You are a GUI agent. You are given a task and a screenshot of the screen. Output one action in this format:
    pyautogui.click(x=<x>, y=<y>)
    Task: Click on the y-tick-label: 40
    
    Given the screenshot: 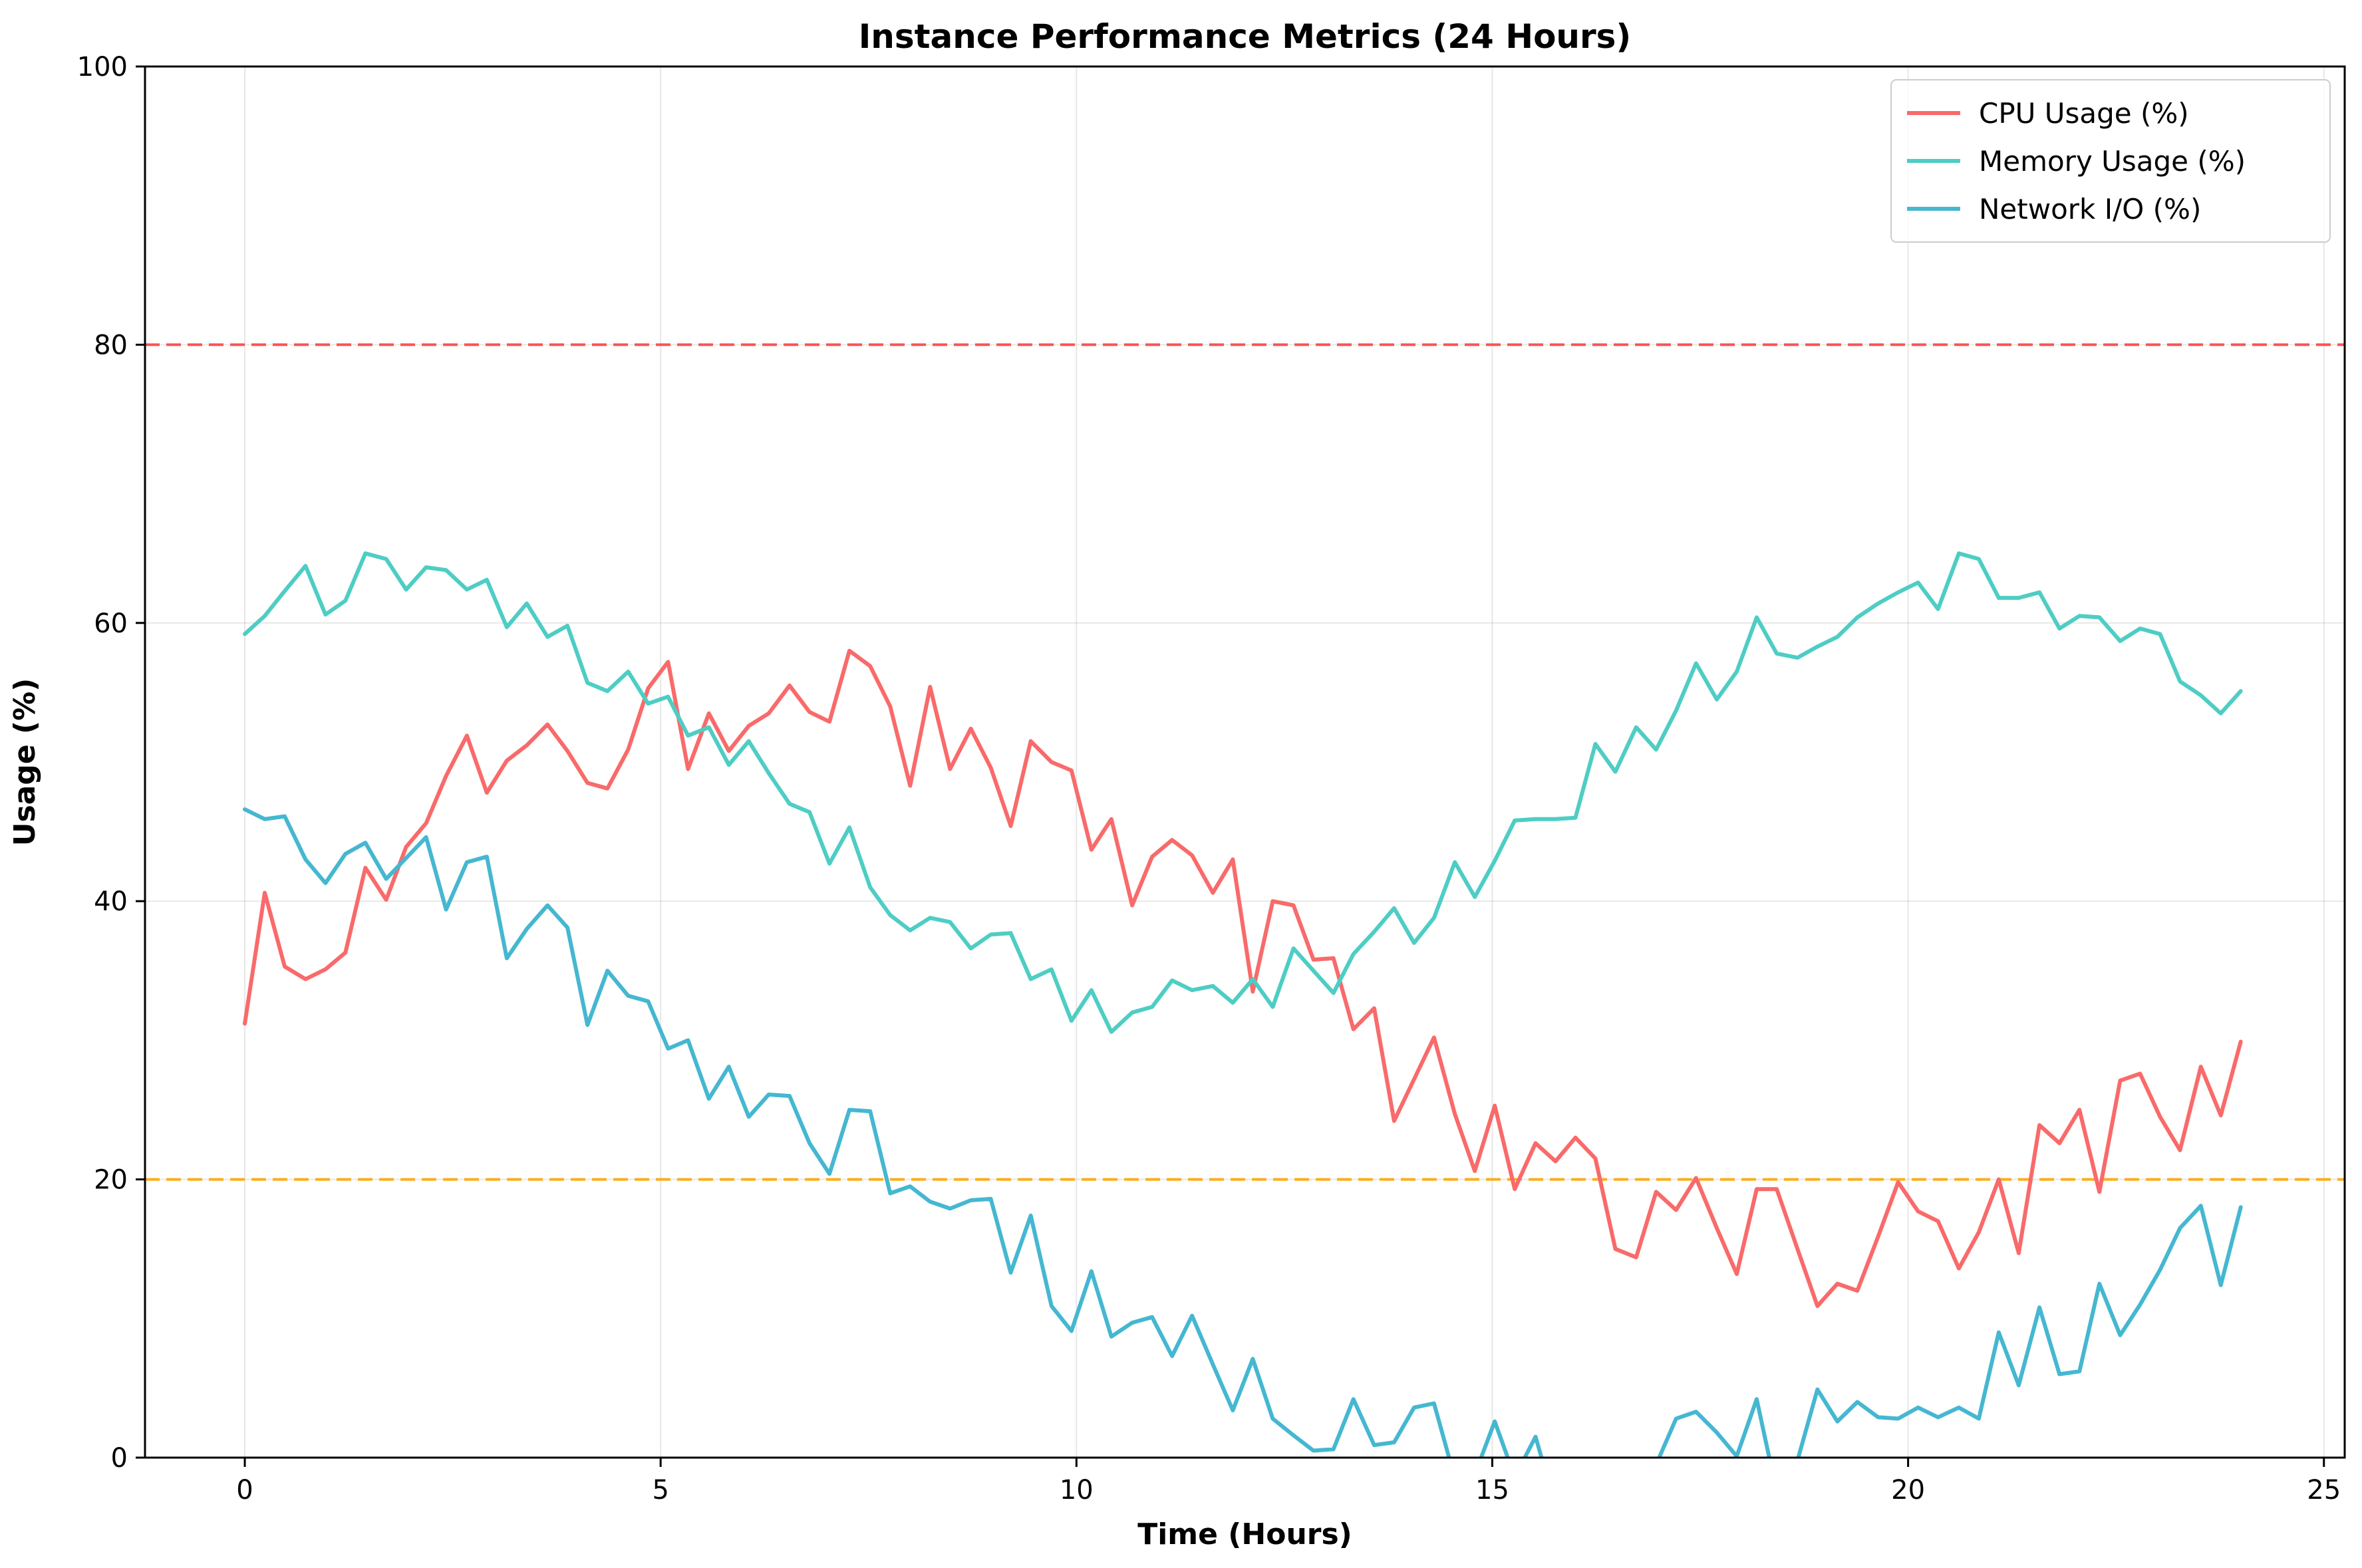 What is the action you would take?
    pyautogui.click(x=111, y=901)
    